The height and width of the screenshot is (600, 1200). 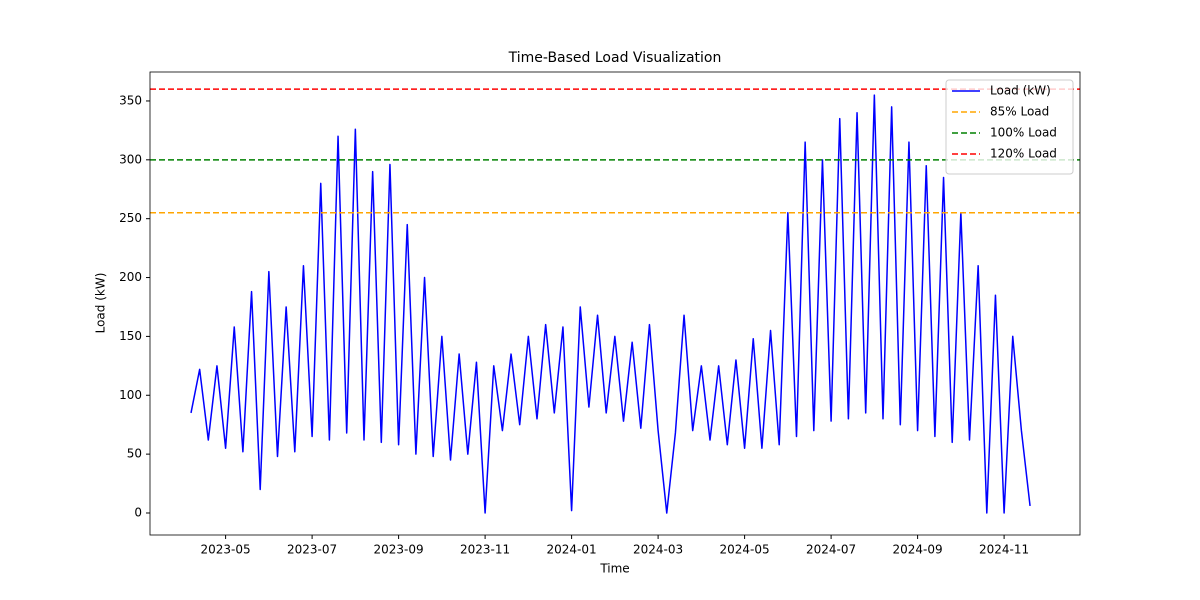 What do you see at coordinates (1023, 154) in the screenshot?
I see `legend-label: 120% Load` at bounding box center [1023, 154].